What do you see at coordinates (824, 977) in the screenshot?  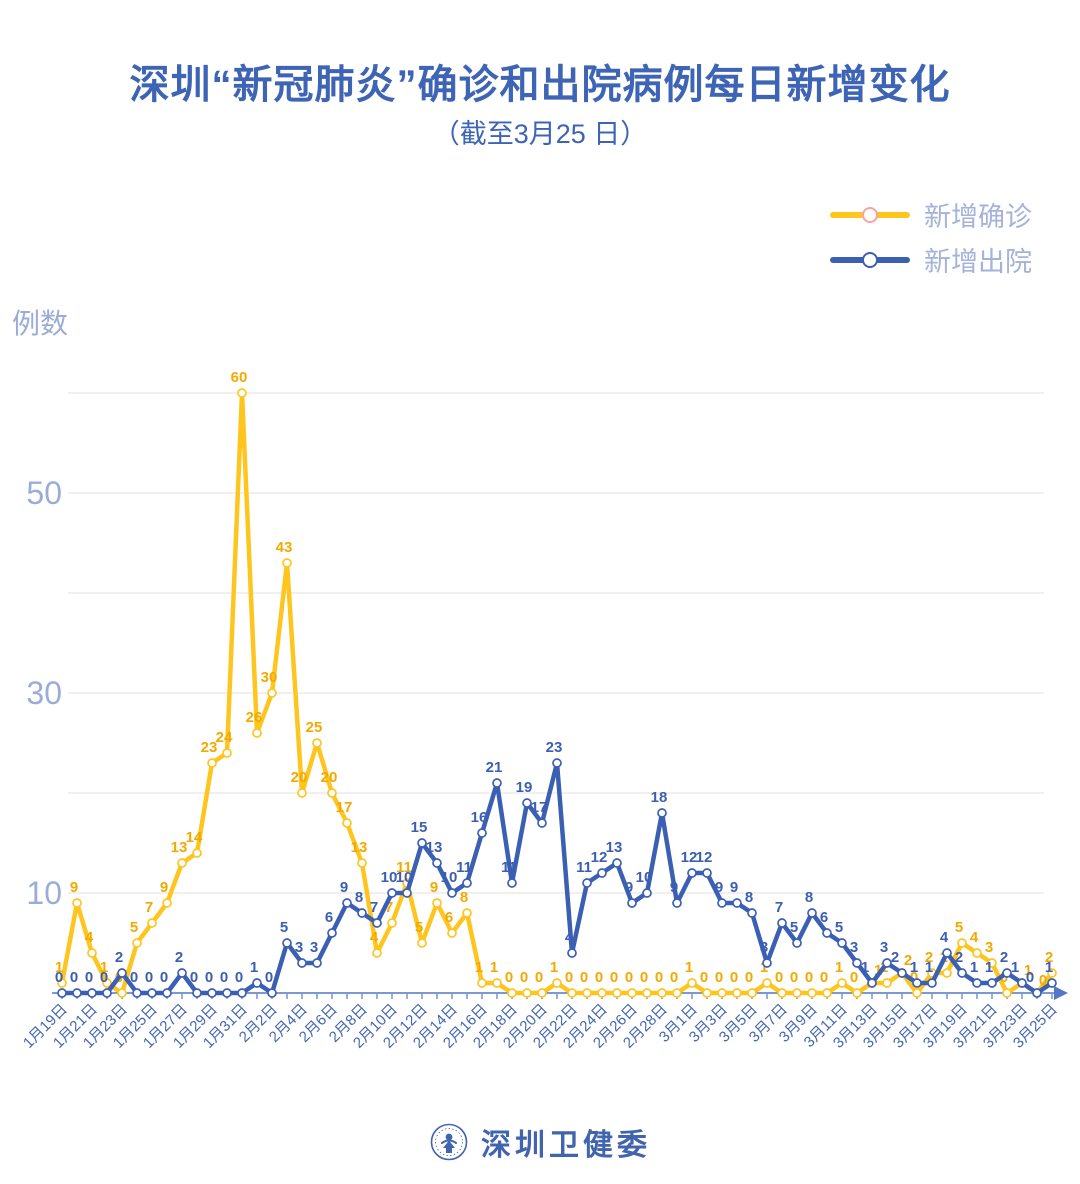 I see `confirmed-value-label-3月10日: 0` at bounding box center [824, 977].